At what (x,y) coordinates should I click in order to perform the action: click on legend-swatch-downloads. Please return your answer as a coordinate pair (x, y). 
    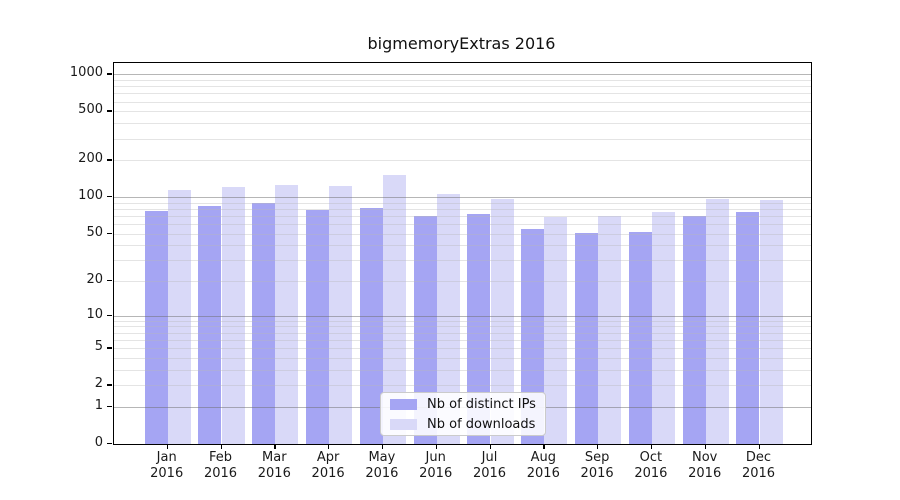
    Looking at the image, I should click on (403, 424).